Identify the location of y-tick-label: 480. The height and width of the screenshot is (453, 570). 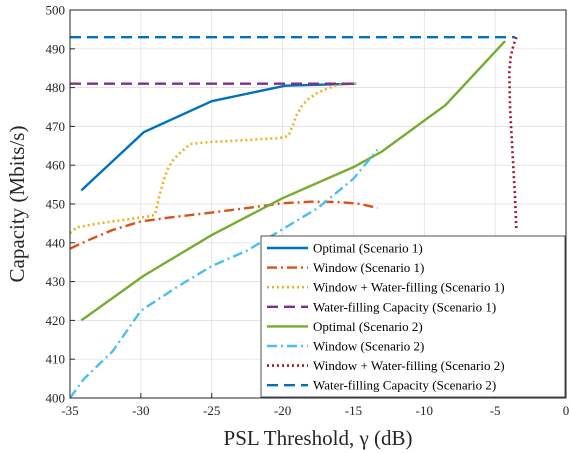
(56, 87).